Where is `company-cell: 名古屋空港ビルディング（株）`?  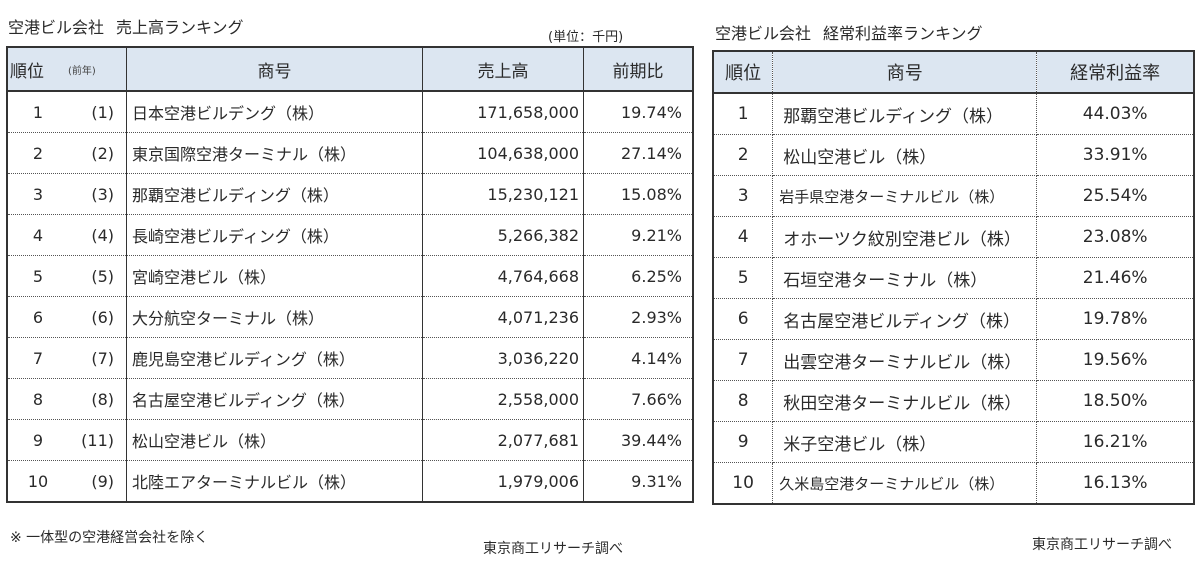 company-cell: 名古屋空港ビルディング（株） is located at coordinates (905, 319).